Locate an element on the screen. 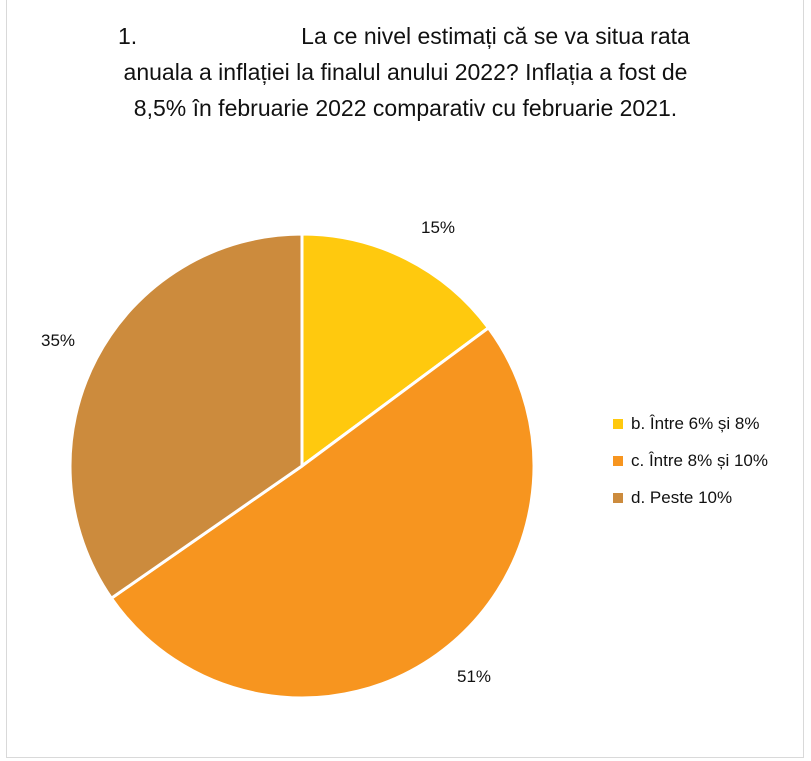 Image resolution: width=811 pixels, height=761 pixels. data-label-1: 15% is located at coordinates (438, 227).